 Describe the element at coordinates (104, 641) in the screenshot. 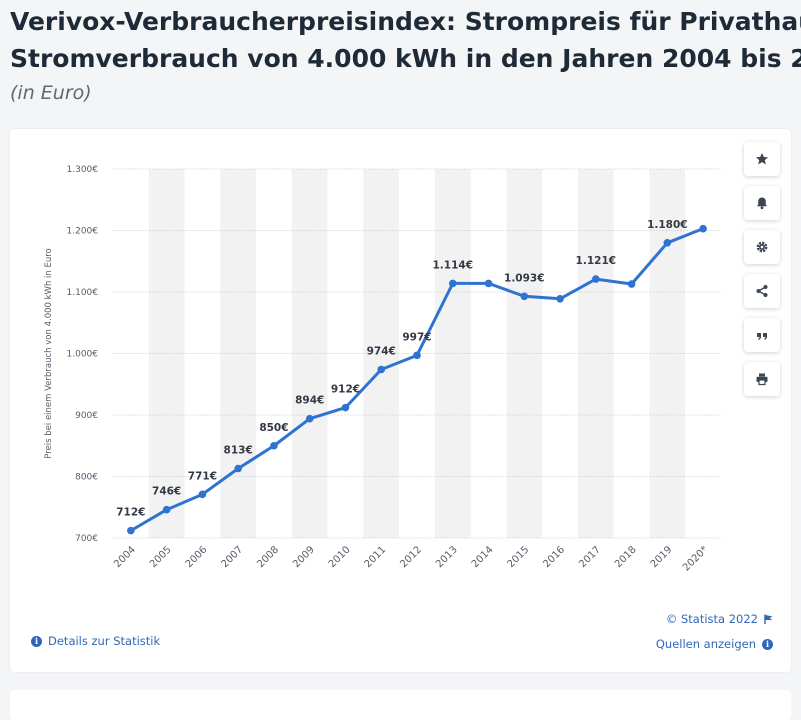

I see `details-label: Details zur Statistik` at that location.